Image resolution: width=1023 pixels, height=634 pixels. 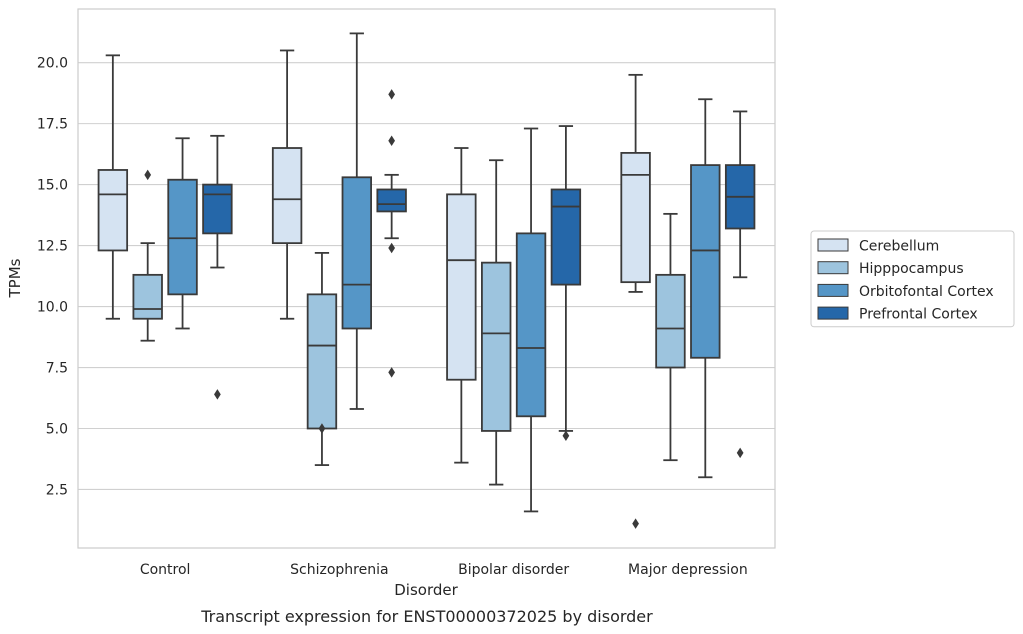 I want to click on y-tick-label: 12.5, so click(x=52, y=247).